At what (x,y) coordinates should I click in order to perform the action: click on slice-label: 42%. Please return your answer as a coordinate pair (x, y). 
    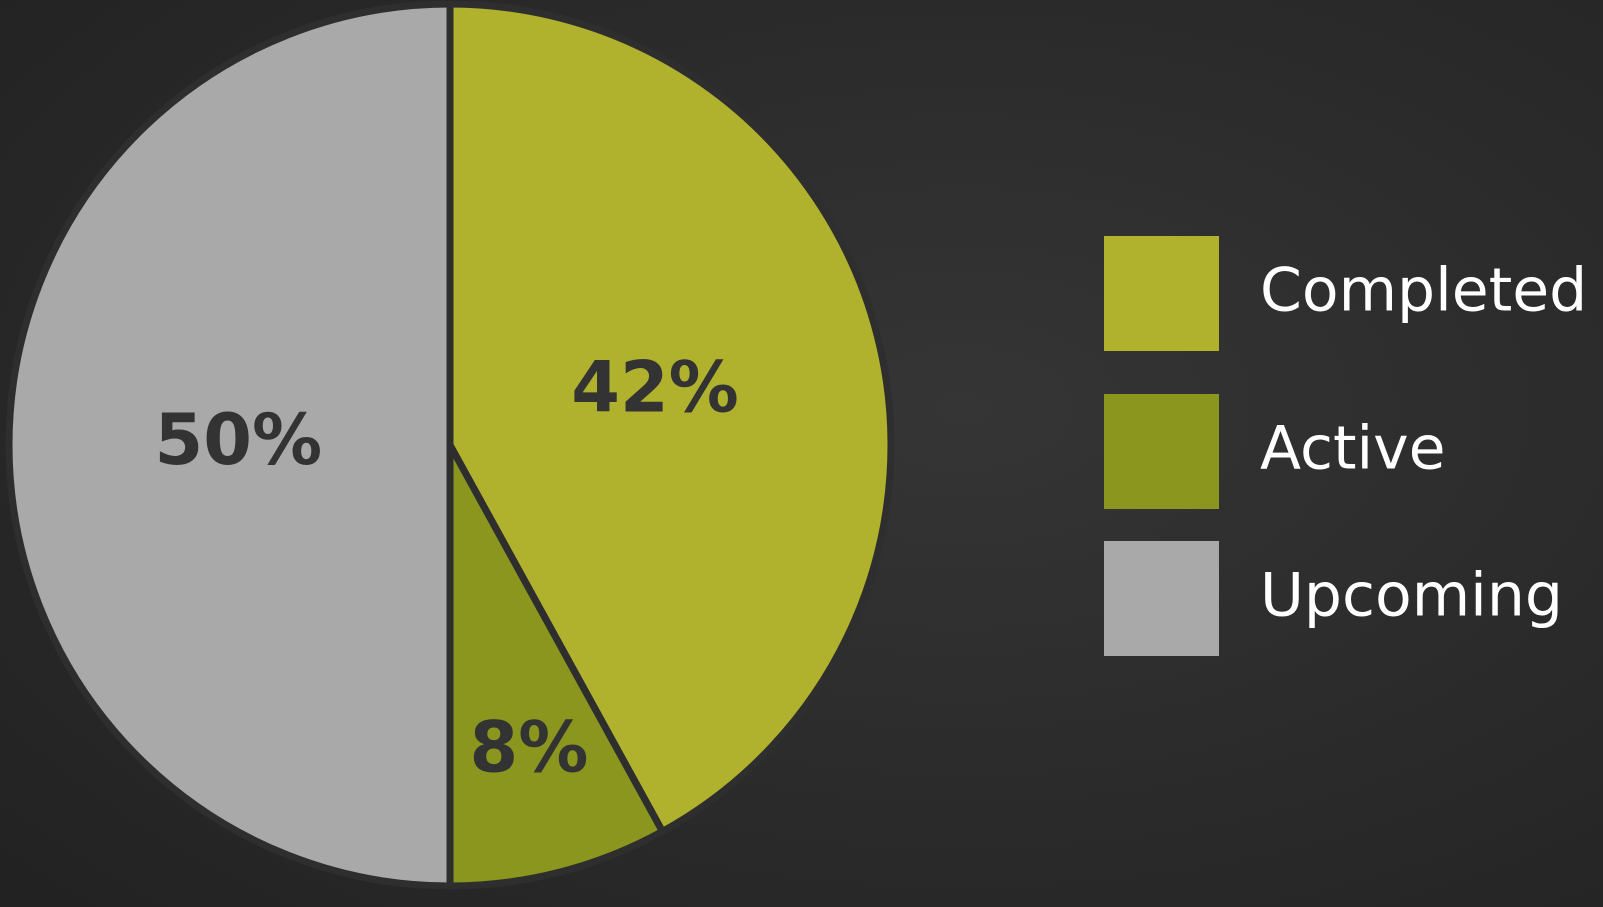
    Looking at the image, I should click on (655, 387).